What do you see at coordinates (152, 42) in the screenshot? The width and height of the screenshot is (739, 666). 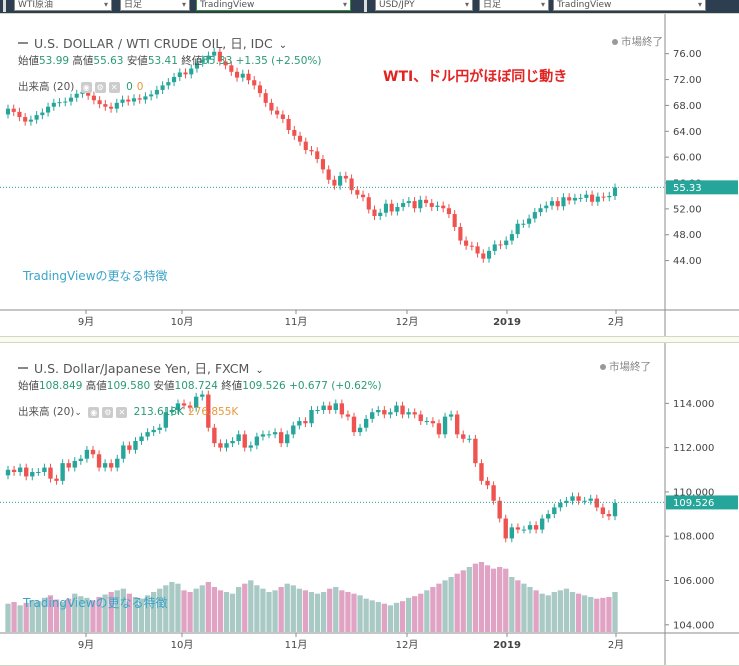 I see `chart-title-row: U.S. DOLLAR / WTI CRUDE OIL, 日, IDC ⌄` at bounding box center [152, 42].